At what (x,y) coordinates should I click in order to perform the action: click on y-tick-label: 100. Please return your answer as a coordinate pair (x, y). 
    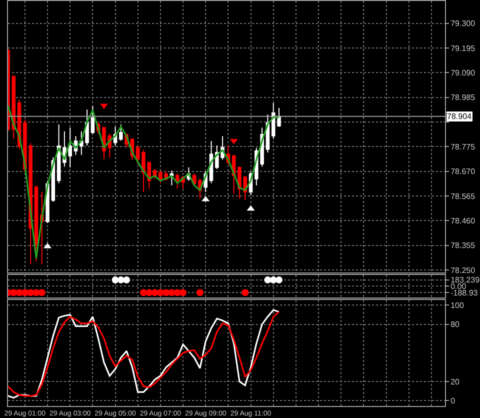
    Looking at the image, I should click on (457, 305).